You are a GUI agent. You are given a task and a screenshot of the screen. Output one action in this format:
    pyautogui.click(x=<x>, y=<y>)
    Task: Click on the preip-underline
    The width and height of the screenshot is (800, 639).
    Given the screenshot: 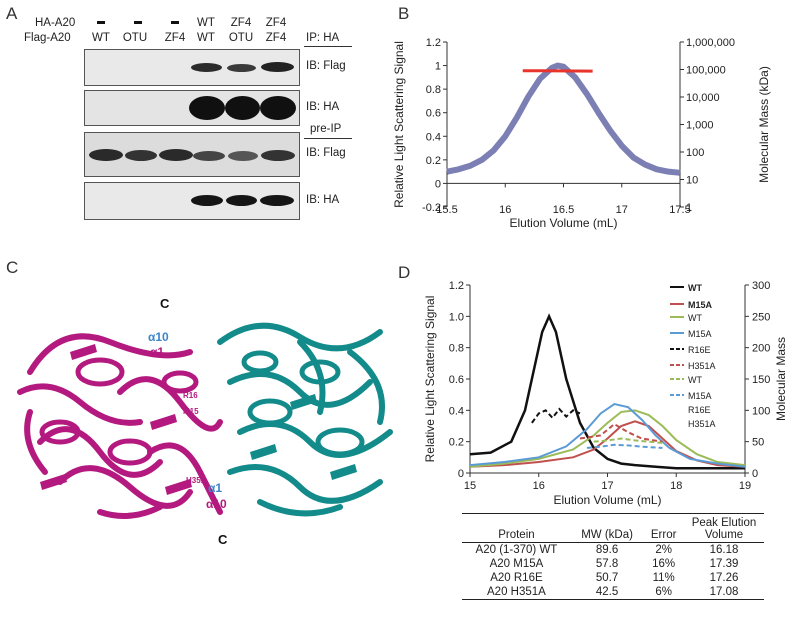 What is the action you would take?
    pyautogui.click(x=328, y=138)
    